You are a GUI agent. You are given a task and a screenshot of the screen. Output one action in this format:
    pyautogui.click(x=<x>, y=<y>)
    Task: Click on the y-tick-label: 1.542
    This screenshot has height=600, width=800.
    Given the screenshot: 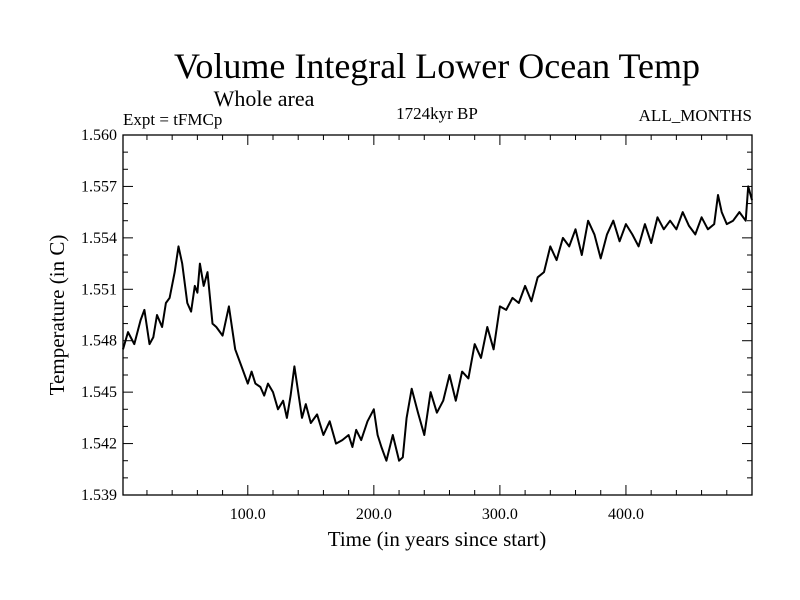 What is the action you would take?
    pyautogui.click(x=99, y=444)
    